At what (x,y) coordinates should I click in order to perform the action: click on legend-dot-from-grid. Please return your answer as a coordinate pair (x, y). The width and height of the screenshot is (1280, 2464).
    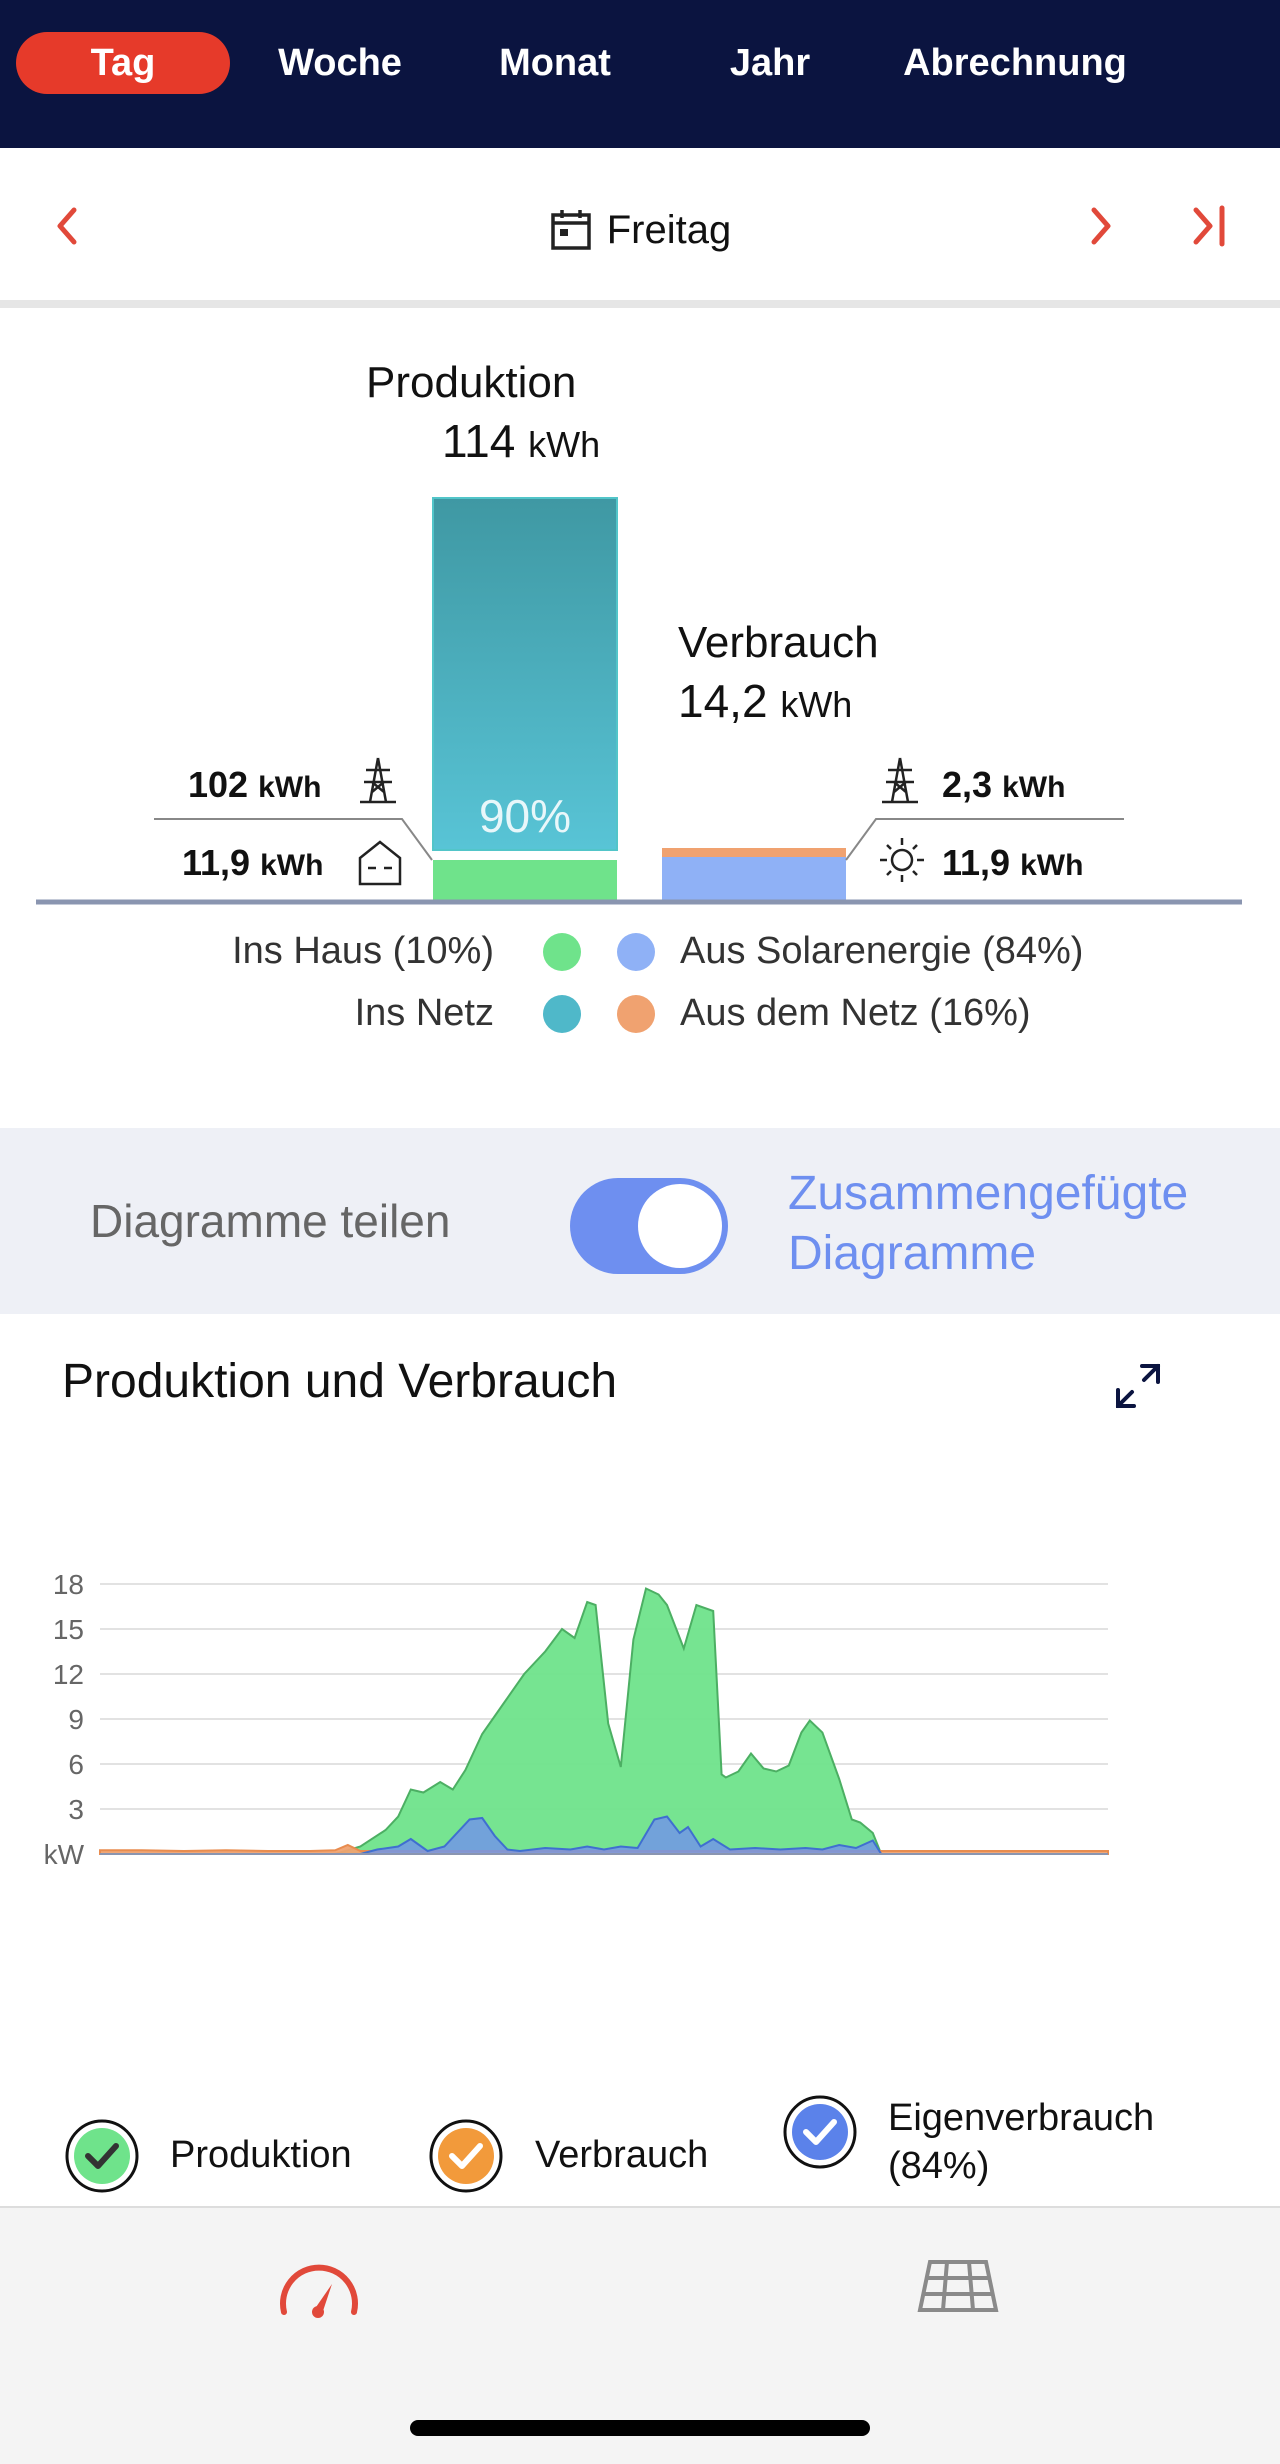
    Looking at the image, I should click on (636, 1014).